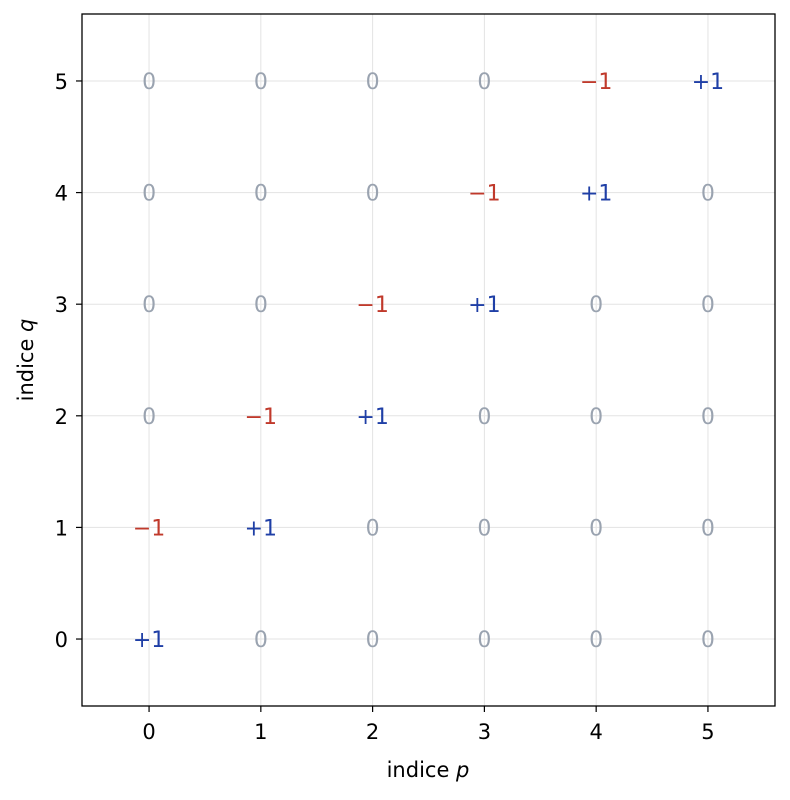  I want to click on x-tick-label: 3, so click(484, 732).